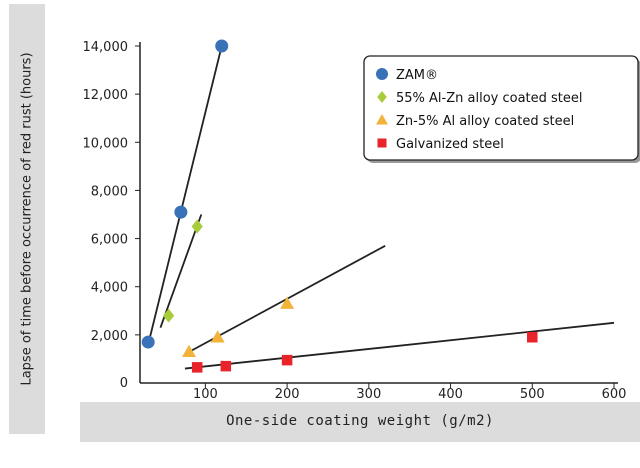 The height and width of the screenshot is (468, 640). What do you see at coordinates (287, 393) in the screenshot?
I see `x-tick-label: 200` at bounding box center [287, 393].